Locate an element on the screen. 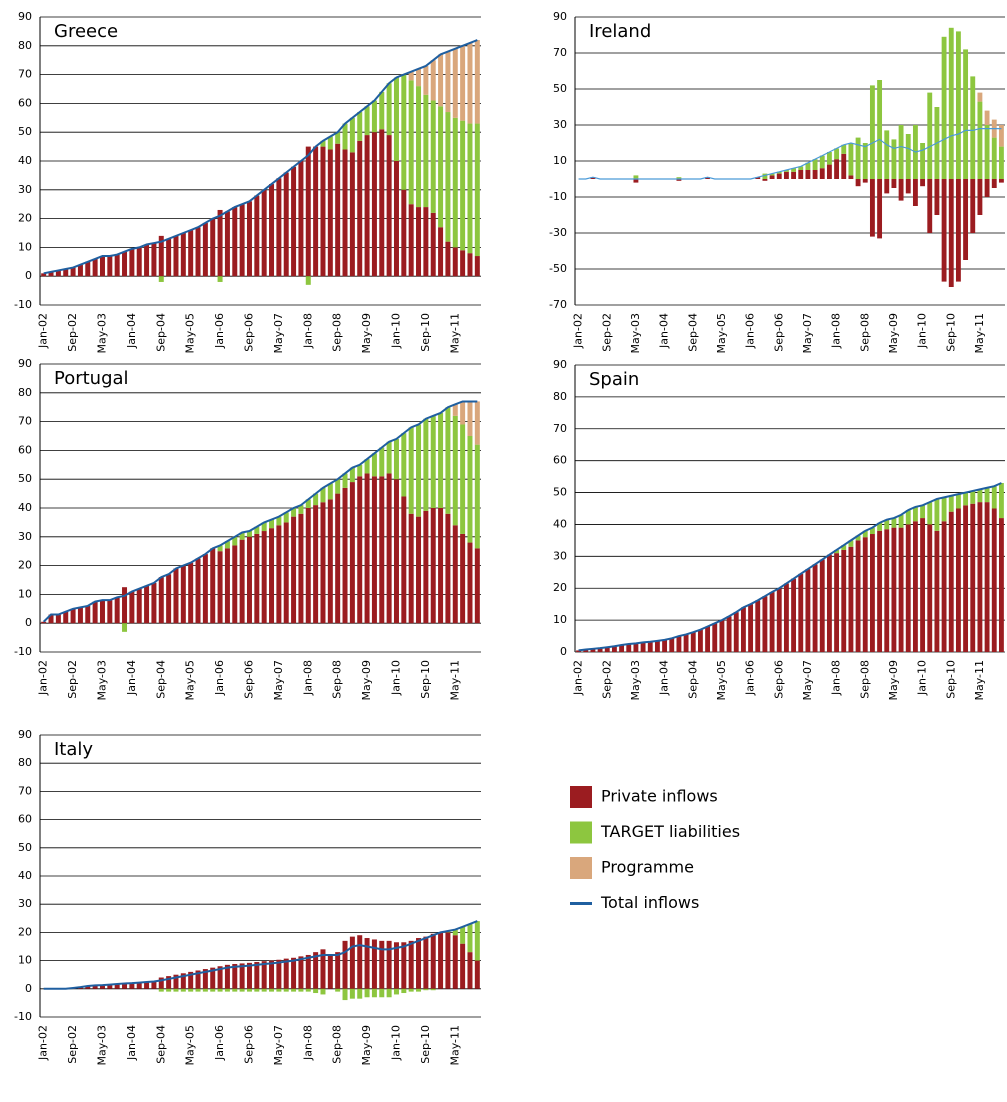 This screenshot has height=1102, width=1007. legend-label: TARGET liabilities is located at coordinates (670, 831).